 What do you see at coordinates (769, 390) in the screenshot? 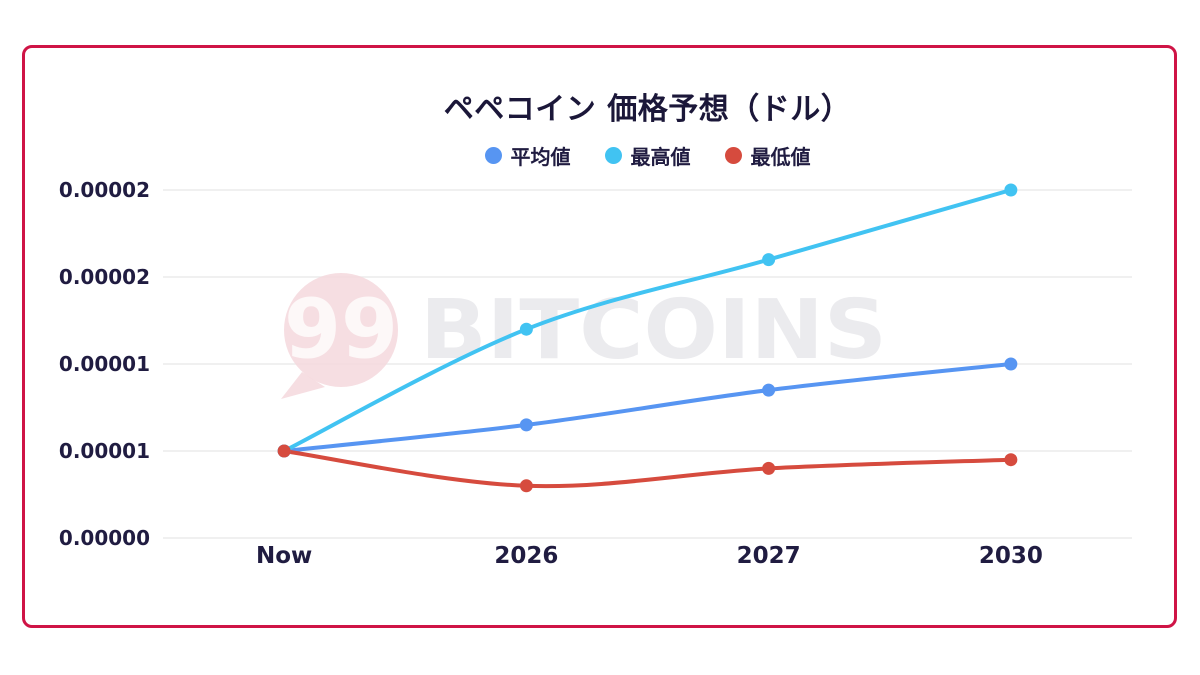
I see `data-point-平均値-2027` at bounding box center [769, 390].